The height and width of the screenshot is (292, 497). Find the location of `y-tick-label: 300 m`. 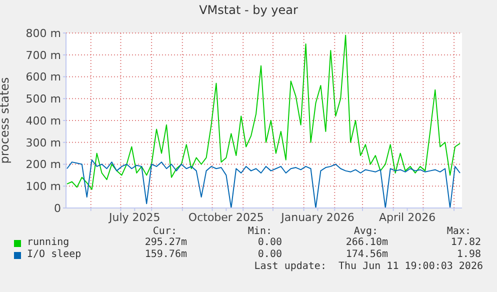

y-tick-label: 300 m is located at coordinates (43, 143).